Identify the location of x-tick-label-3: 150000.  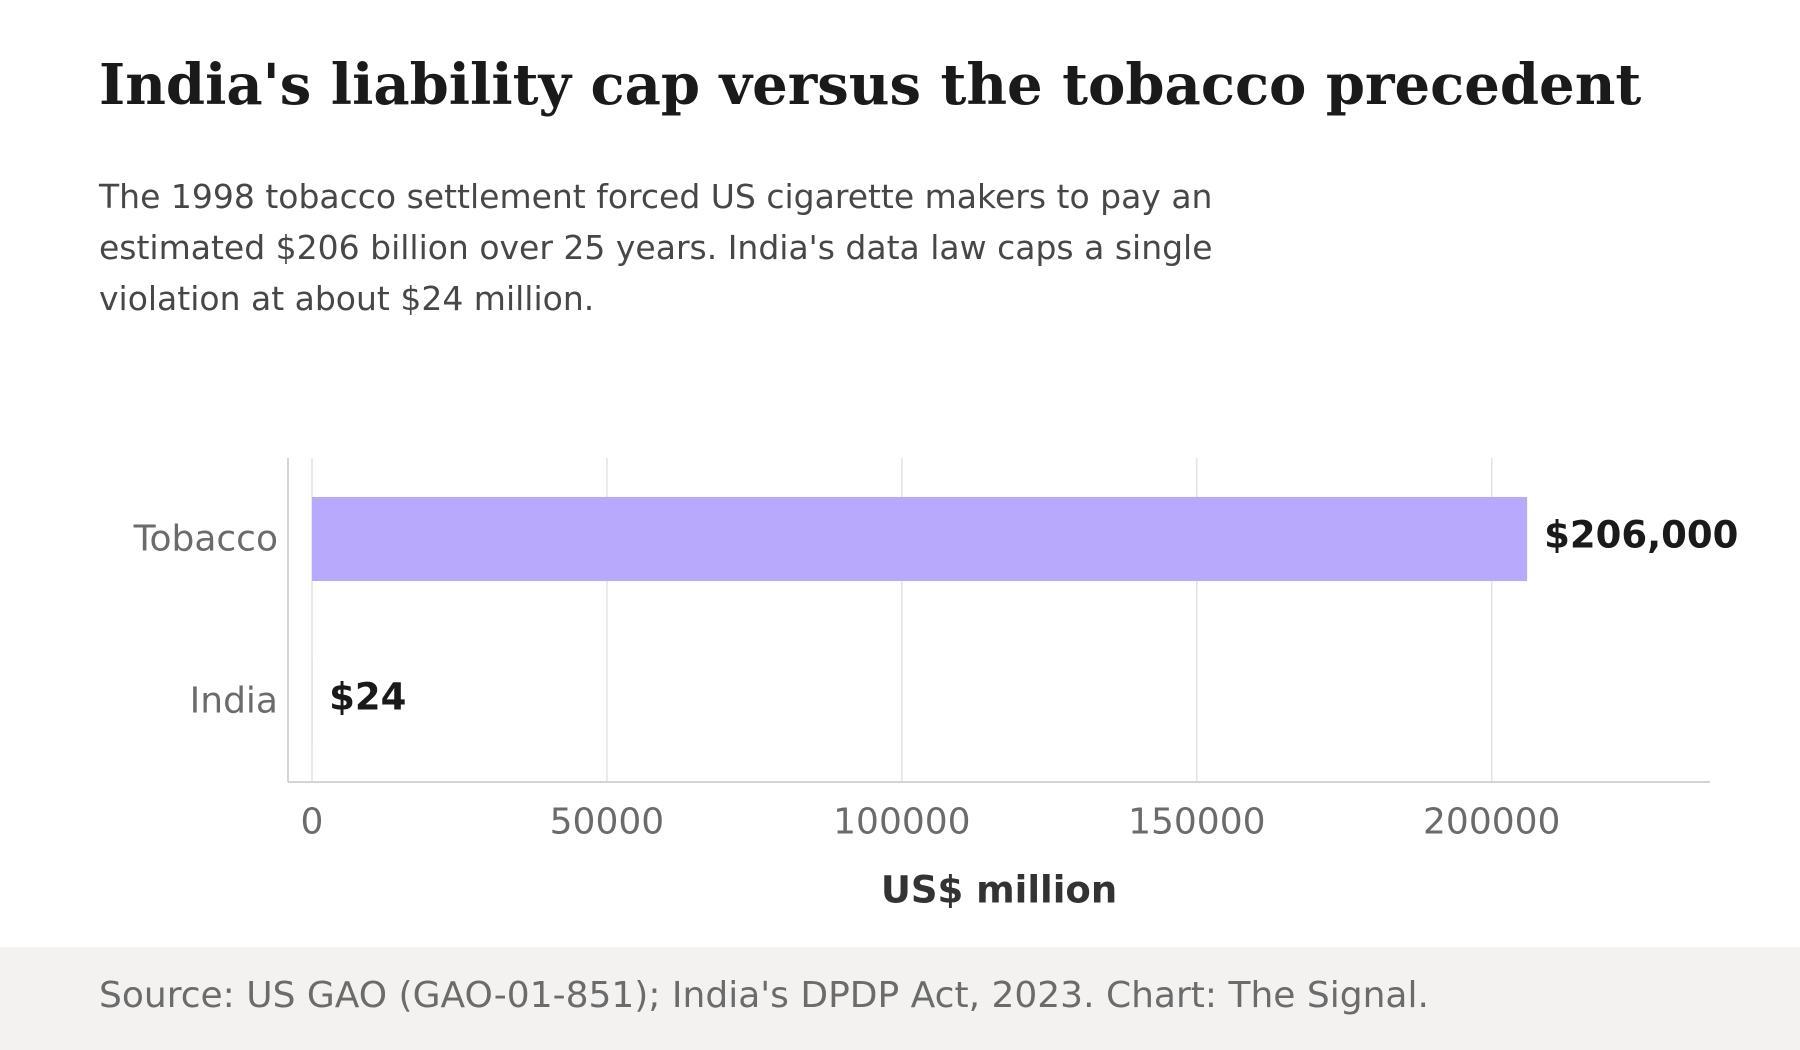
(1196, 822).